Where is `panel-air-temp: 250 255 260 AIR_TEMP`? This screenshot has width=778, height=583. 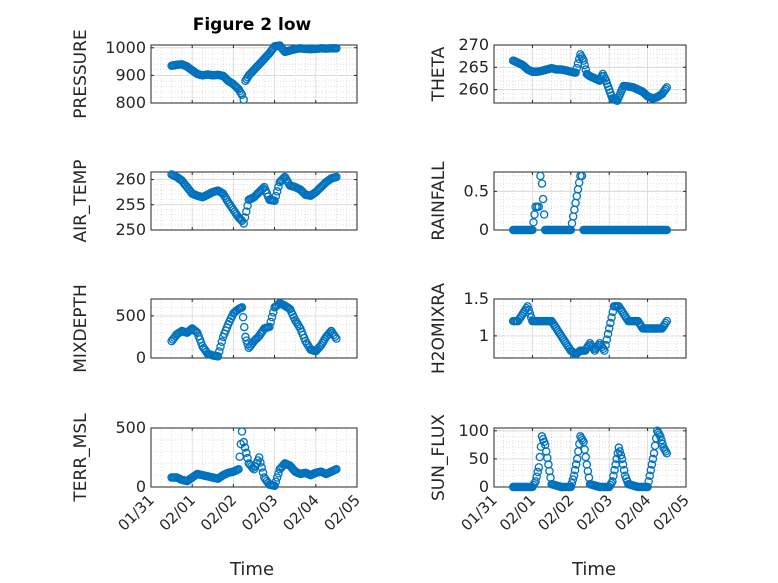
panel-air-temp: 250 255 260 AIR_TEMP is located at coordinates (214, 201).